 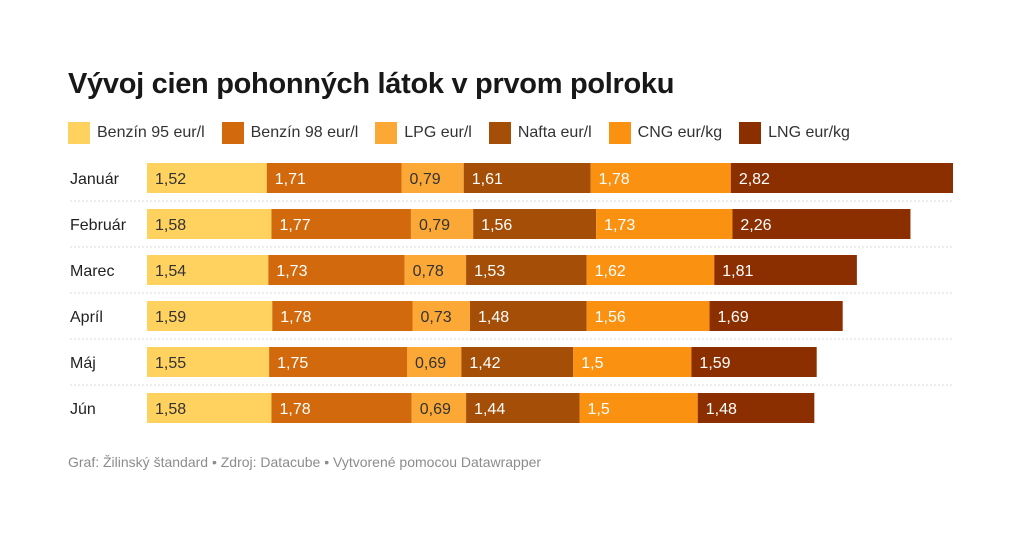 I want to click on legend-item: LPG eur/l, so click(x=423, y=133).